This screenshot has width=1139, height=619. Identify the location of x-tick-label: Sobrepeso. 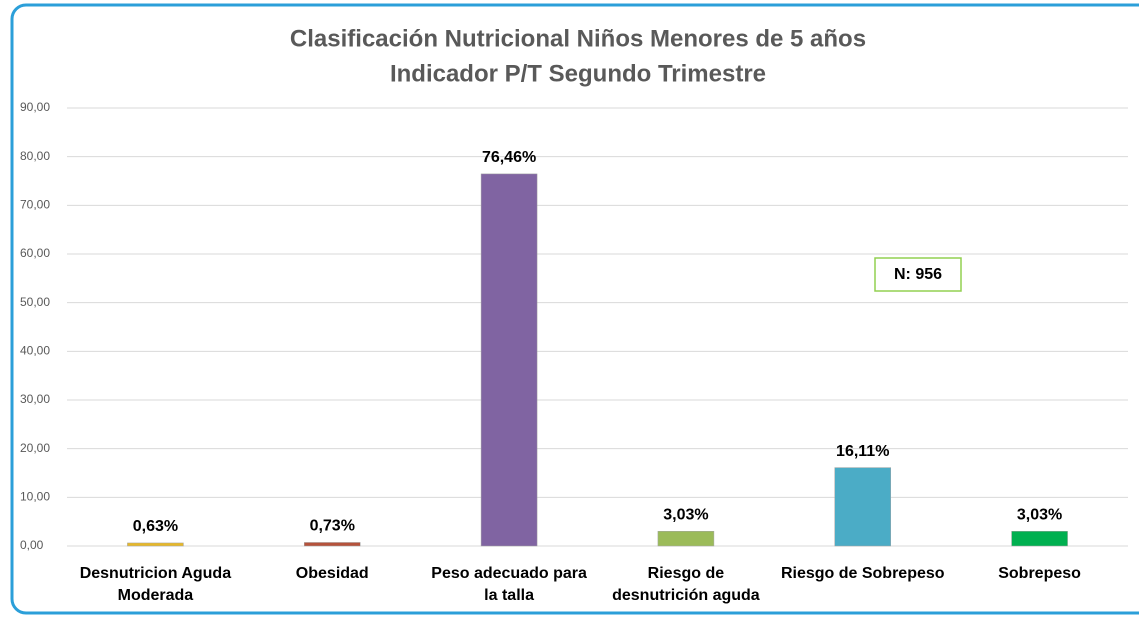
(1039, 573).